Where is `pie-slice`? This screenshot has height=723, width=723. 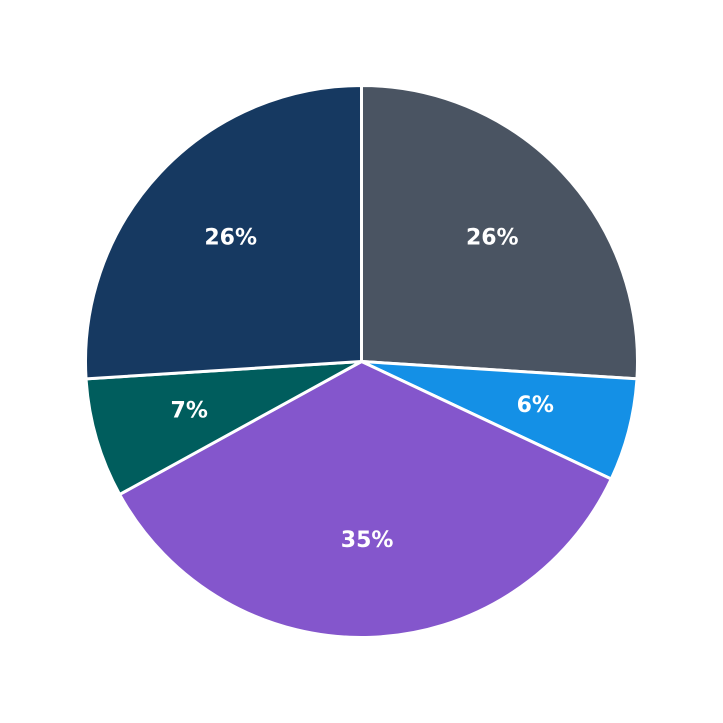
pie-slice is located at coordinates (223, 428).